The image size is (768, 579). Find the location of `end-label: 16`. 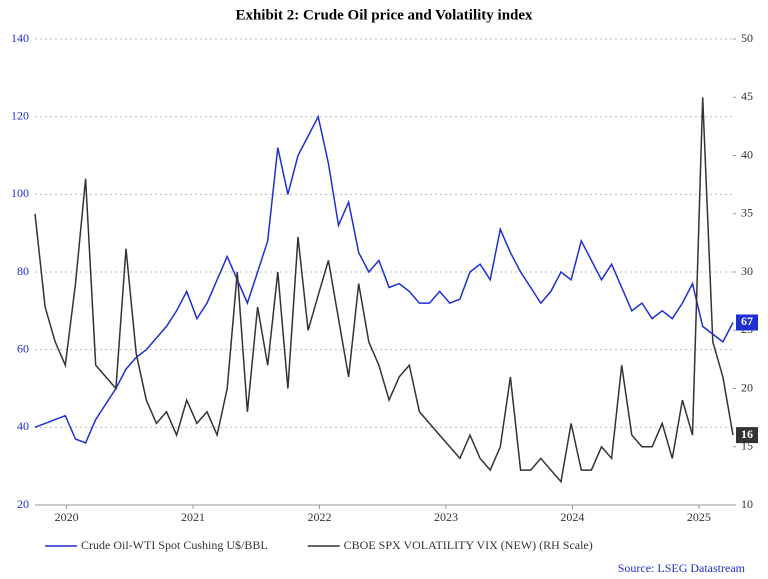

end-label: 16 is located at coordinates (747, 434).